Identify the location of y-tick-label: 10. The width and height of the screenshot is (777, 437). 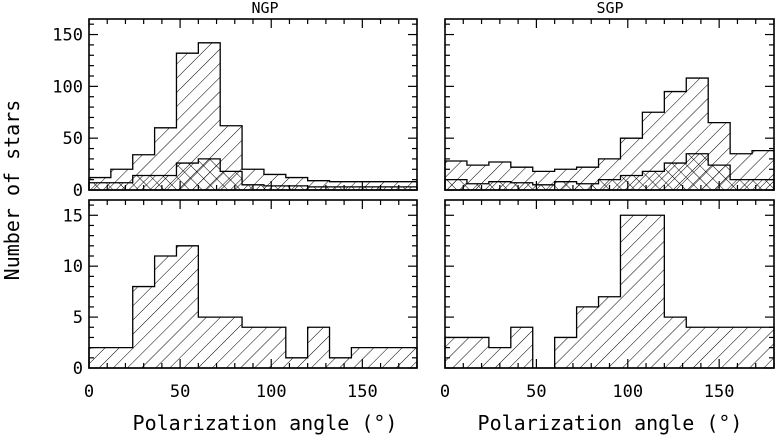
(73, 267).